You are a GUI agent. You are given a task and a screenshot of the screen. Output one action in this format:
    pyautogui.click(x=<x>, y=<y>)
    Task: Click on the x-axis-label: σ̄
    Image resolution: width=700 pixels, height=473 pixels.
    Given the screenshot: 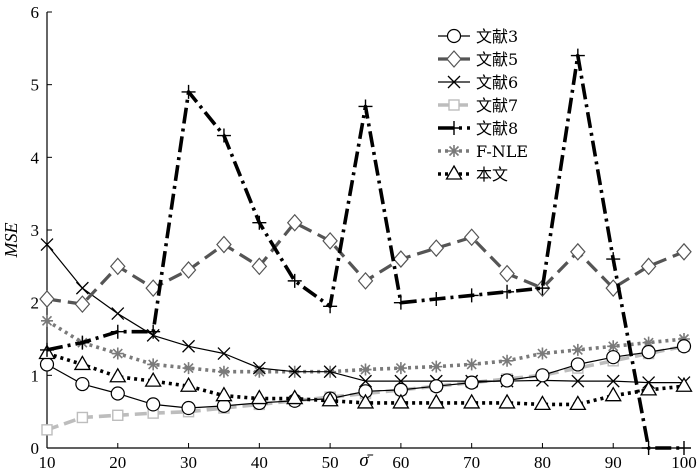 What is the action you would take?
    pyautogui.click(x=366, y=460)
    